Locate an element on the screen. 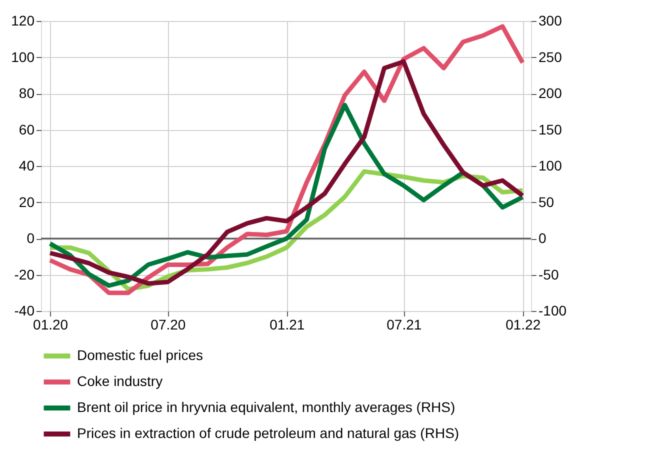 The image size is (650, 455). y2-tick-label: 100 is located at coordinates (550, 166).